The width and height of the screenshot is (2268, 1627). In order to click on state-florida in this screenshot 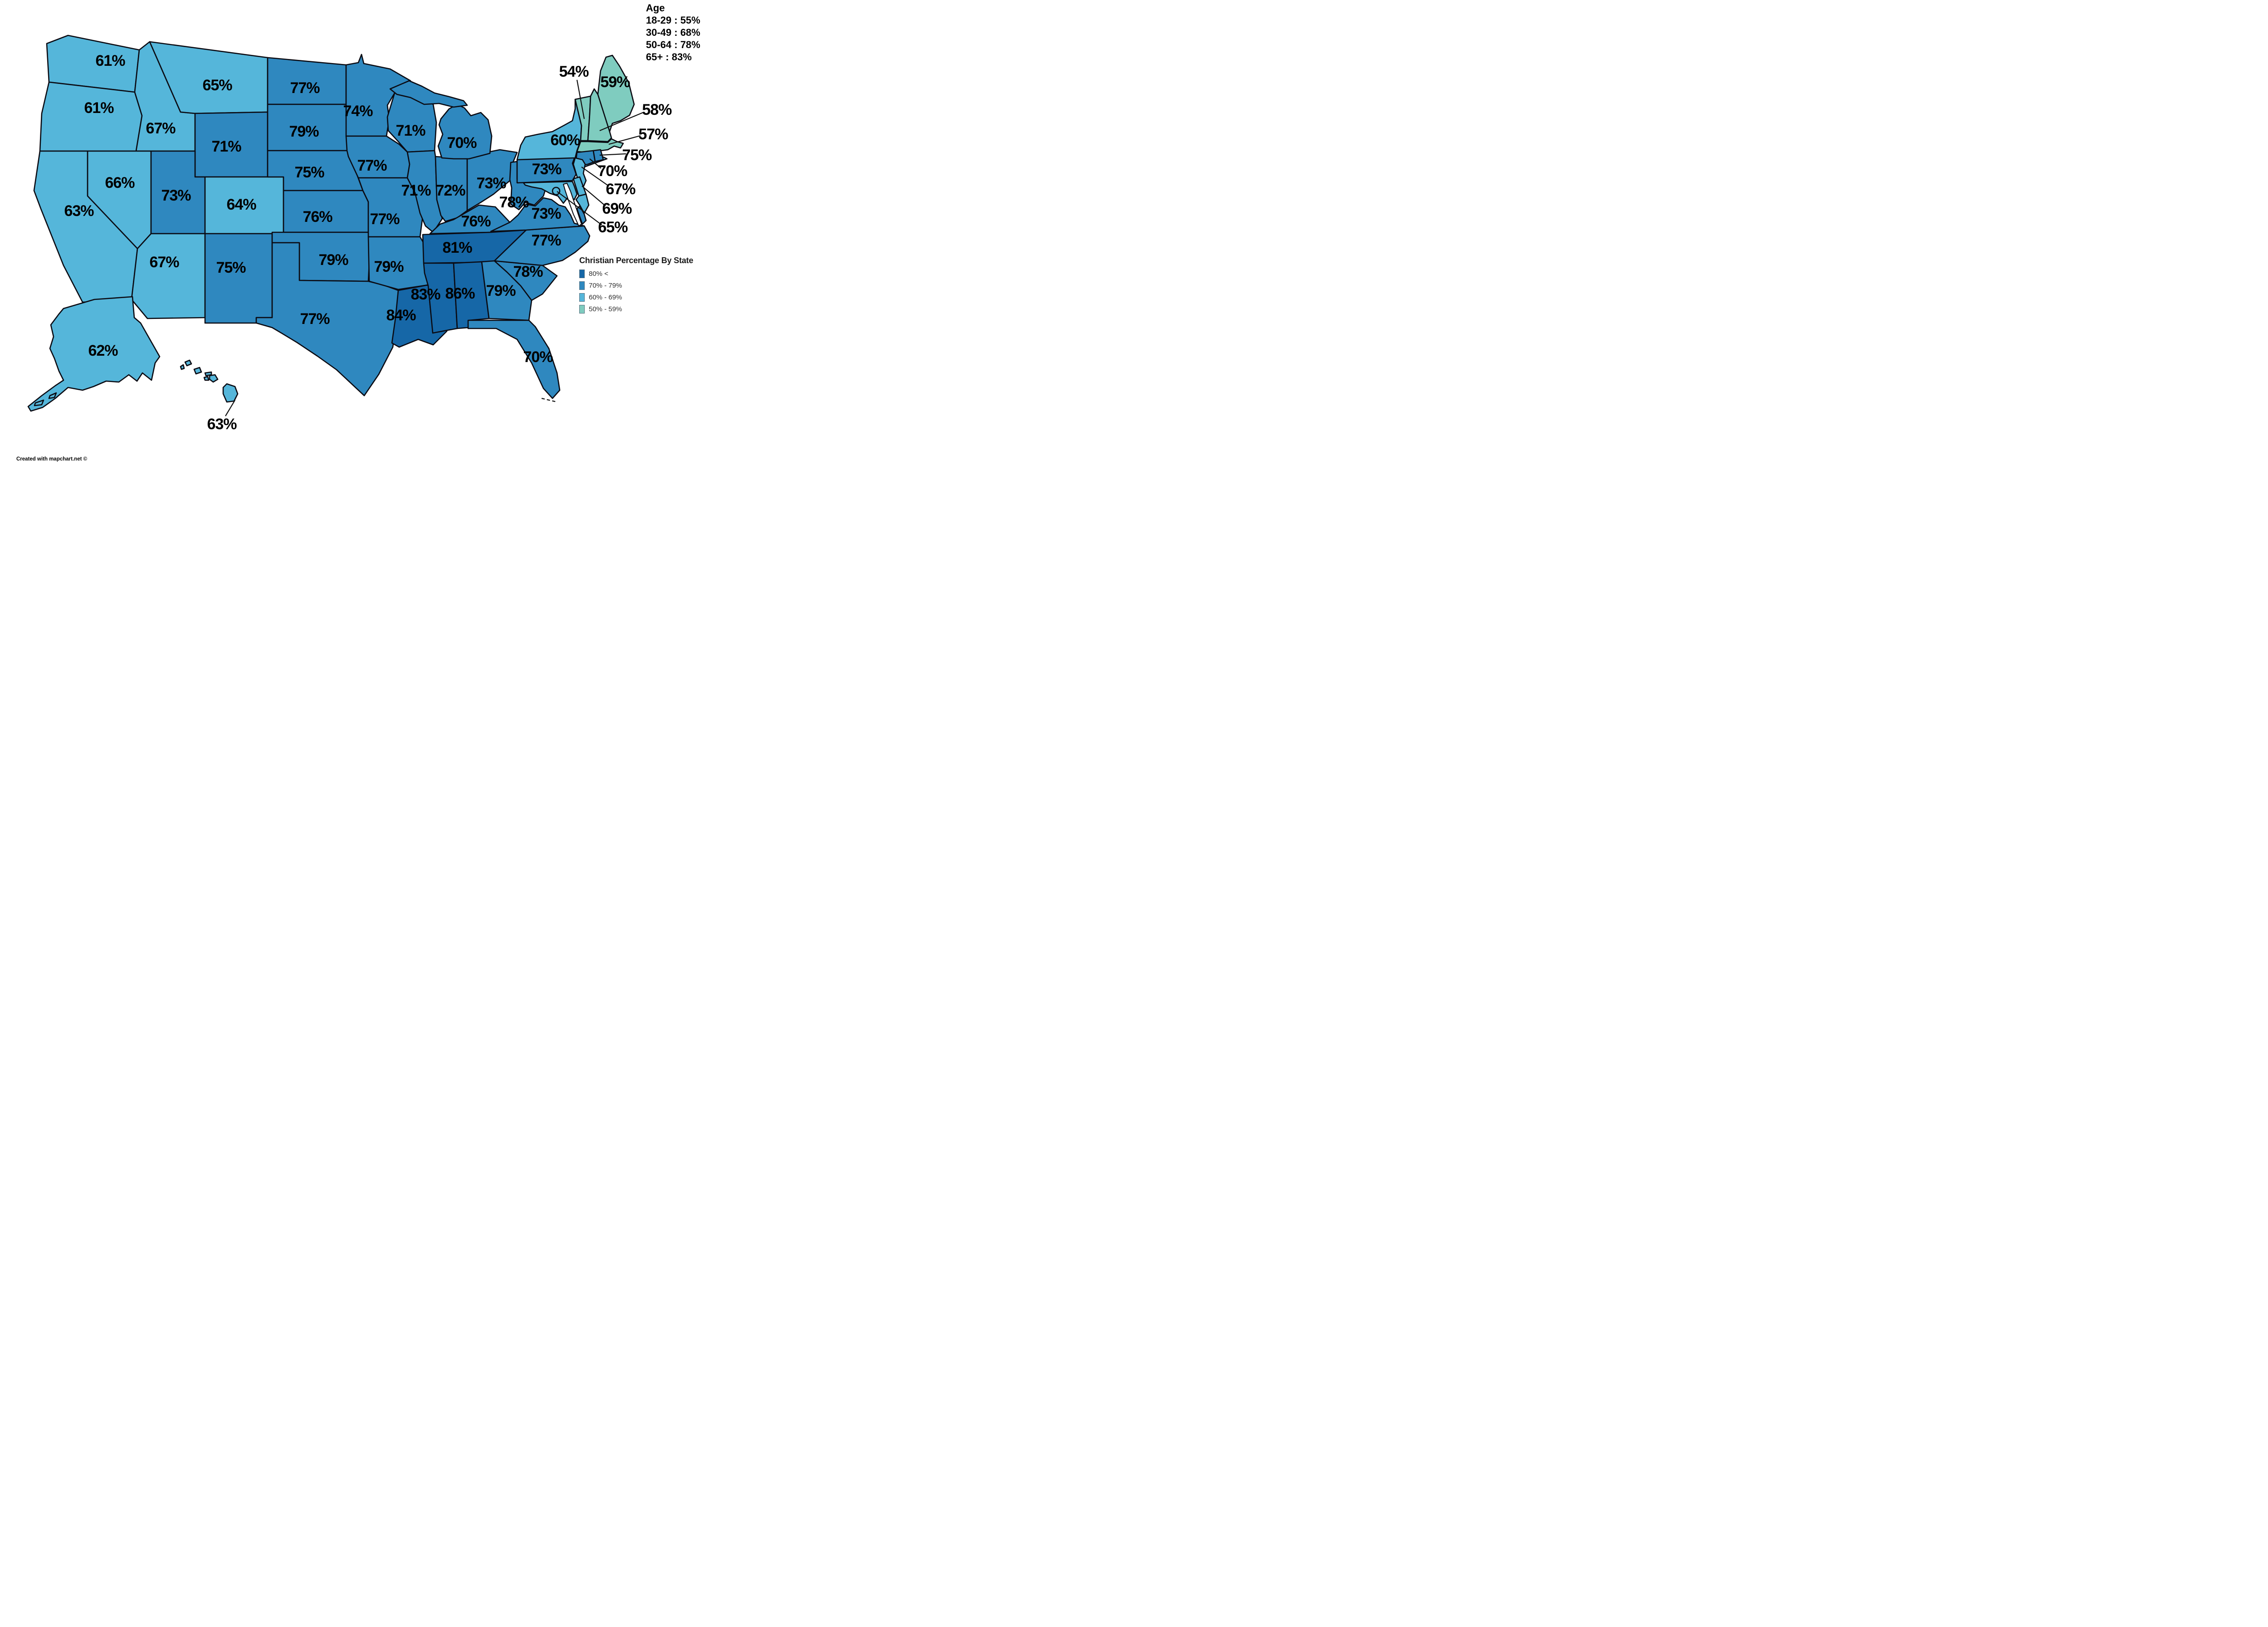, I will do `click(514, 359)`.